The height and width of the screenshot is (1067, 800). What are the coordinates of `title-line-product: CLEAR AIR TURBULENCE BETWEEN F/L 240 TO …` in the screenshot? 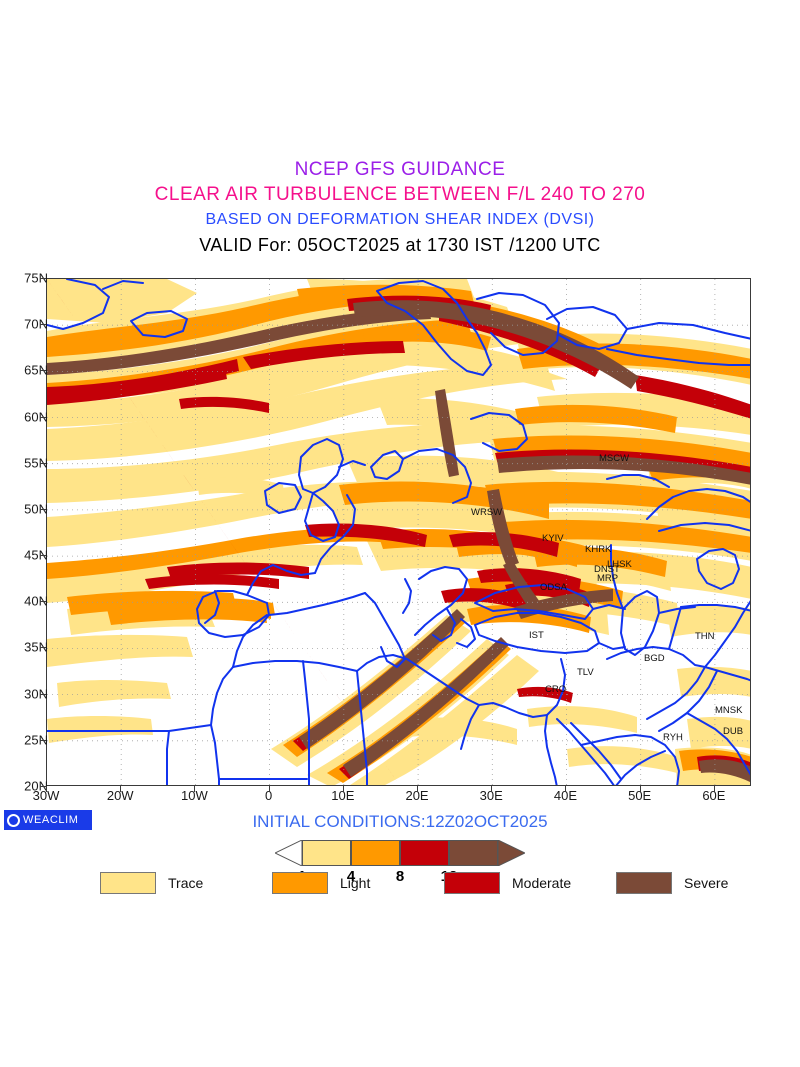 It's located at (400, 194).